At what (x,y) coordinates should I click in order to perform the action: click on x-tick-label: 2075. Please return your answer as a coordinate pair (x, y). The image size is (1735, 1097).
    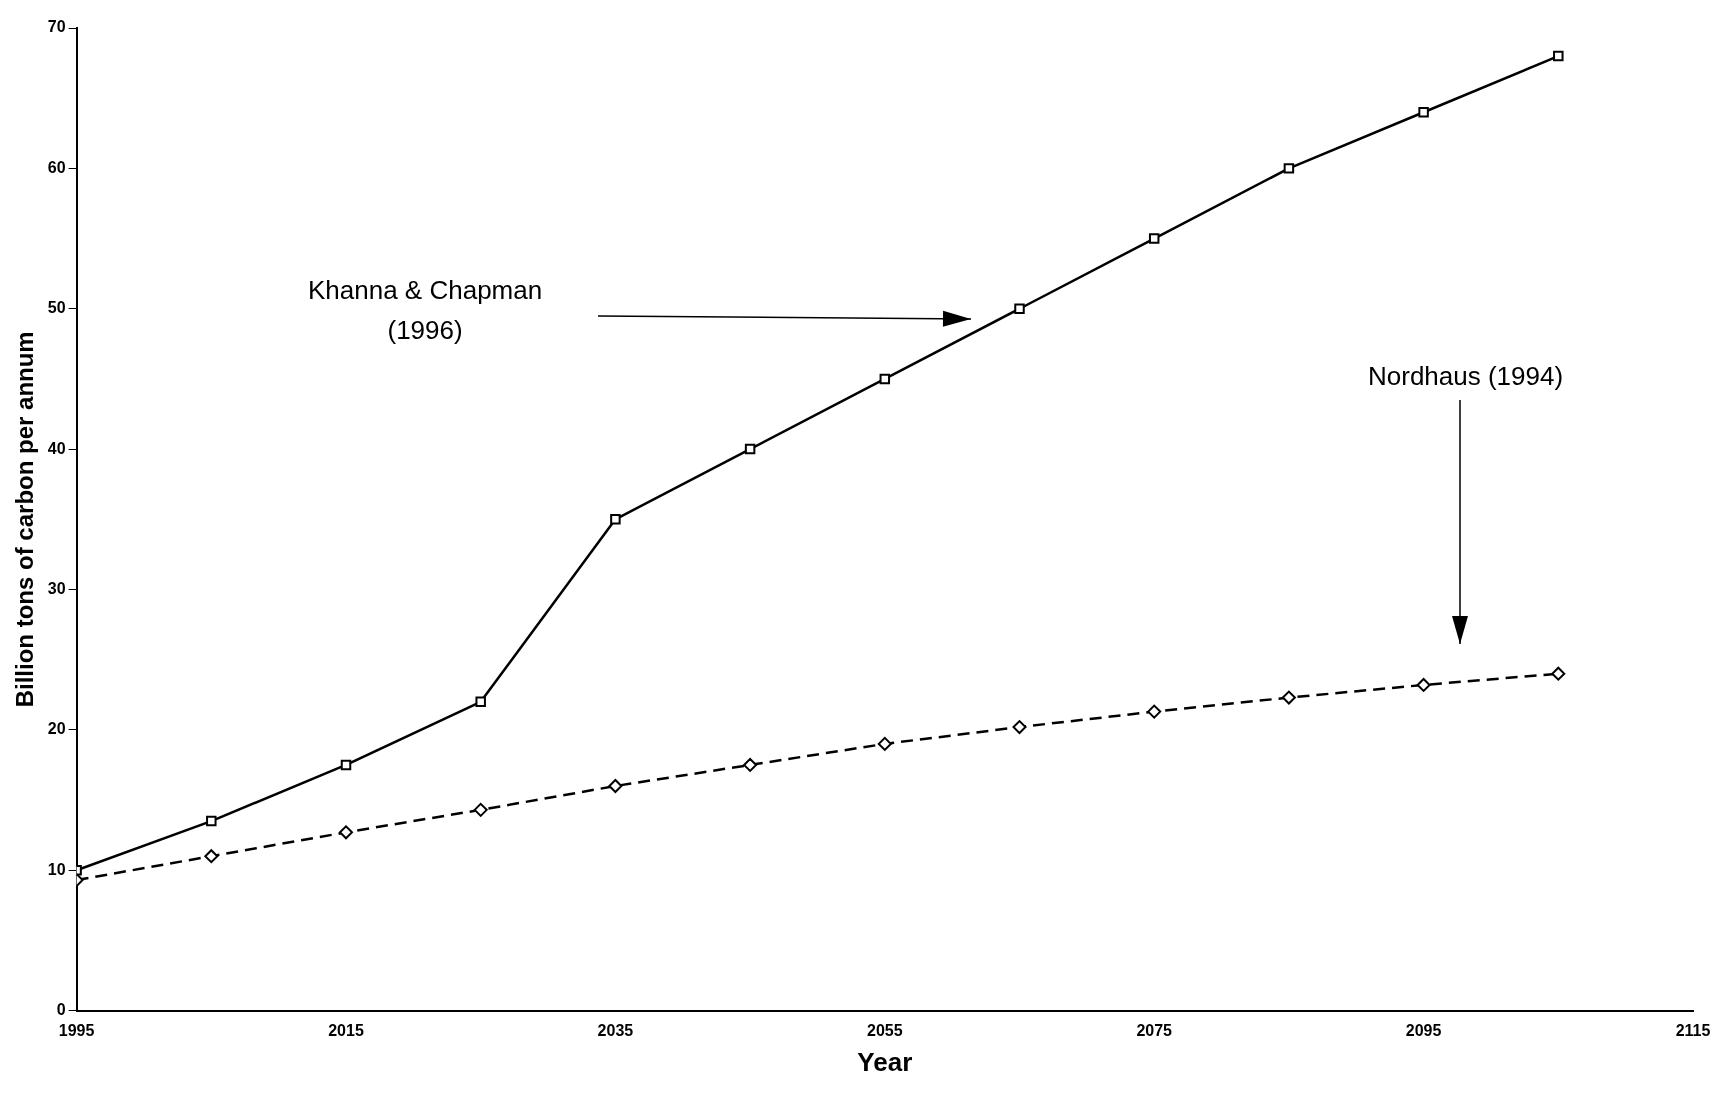
    Looking at the image, I should click on (1154, 1030).